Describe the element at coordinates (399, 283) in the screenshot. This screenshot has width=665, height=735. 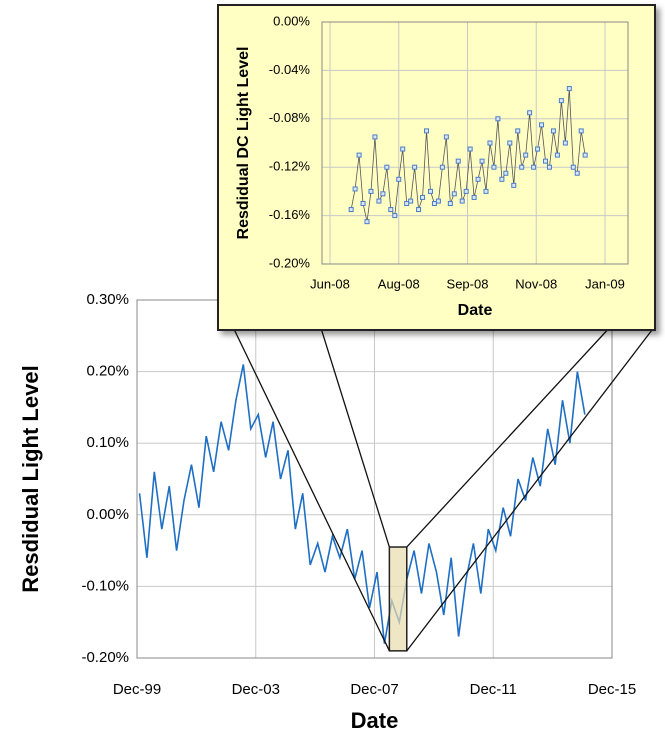
I see `x-tick-label: Aug-08` at that location.